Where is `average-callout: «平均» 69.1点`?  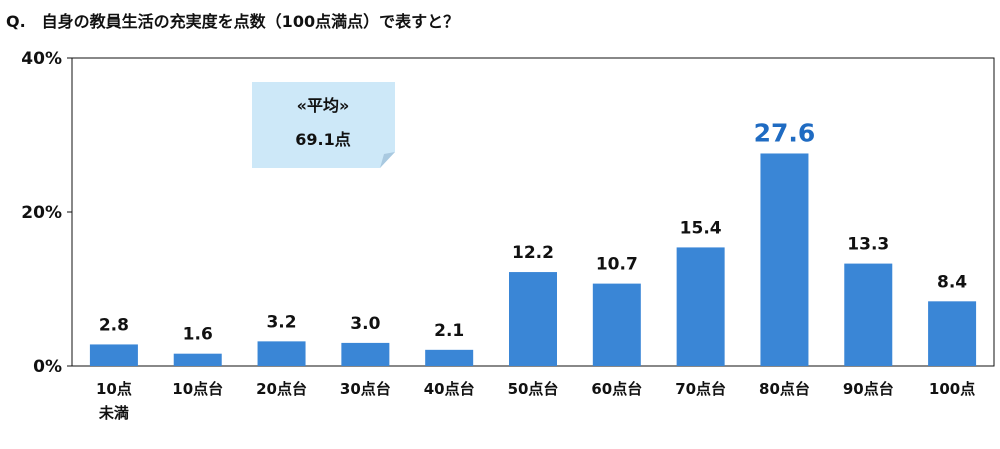
average-callout: «平均» 69.1点 is located at coordinates (323, 125).